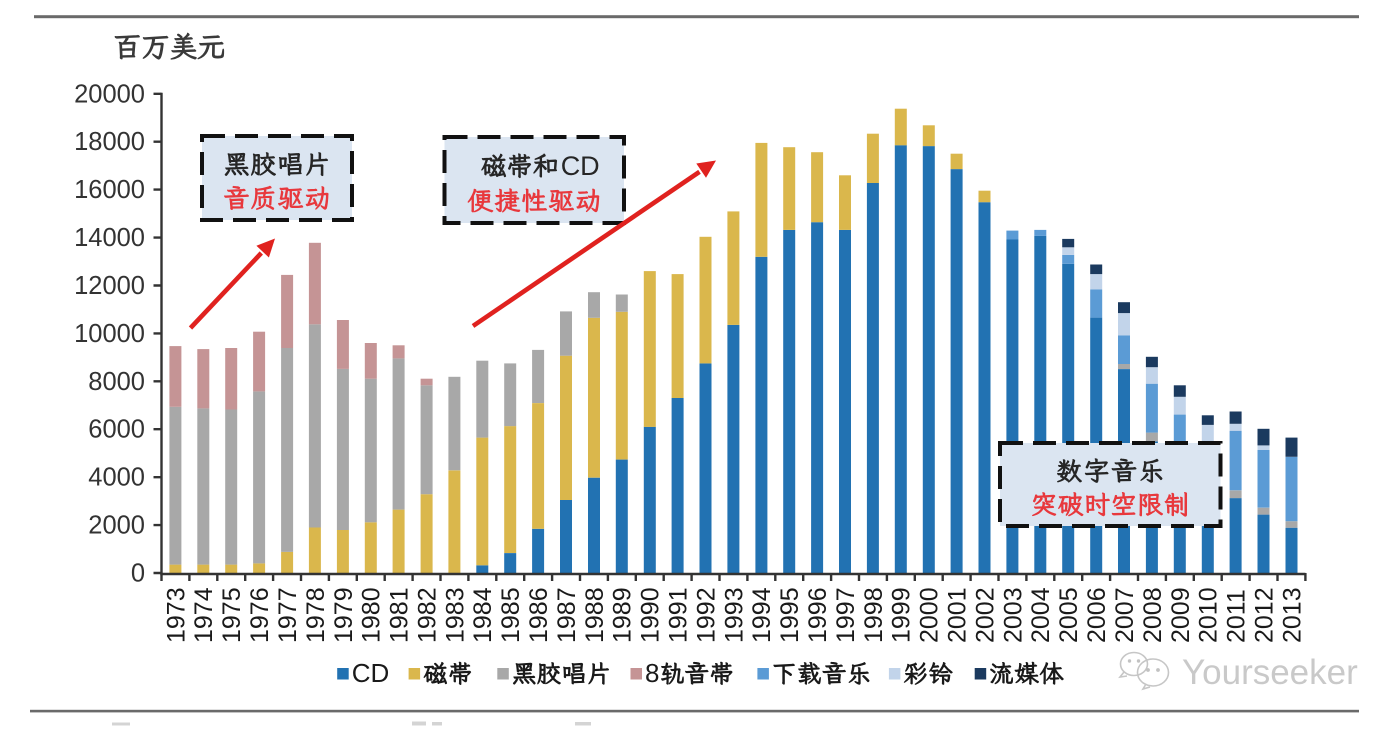 Image resolution: width=1399 pixels, height=733 pixels. Describe the element at coordinates (1125, 615) in the screenshot. I see `svg-text: 2007` at that location.